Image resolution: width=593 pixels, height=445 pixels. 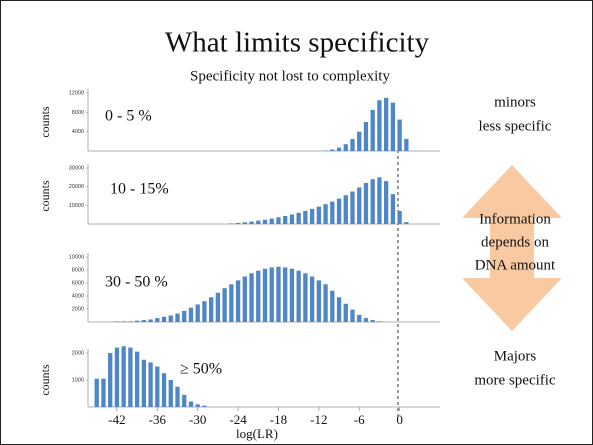 I want to click on x-tick-label: -36, so click(x=158, y=419).